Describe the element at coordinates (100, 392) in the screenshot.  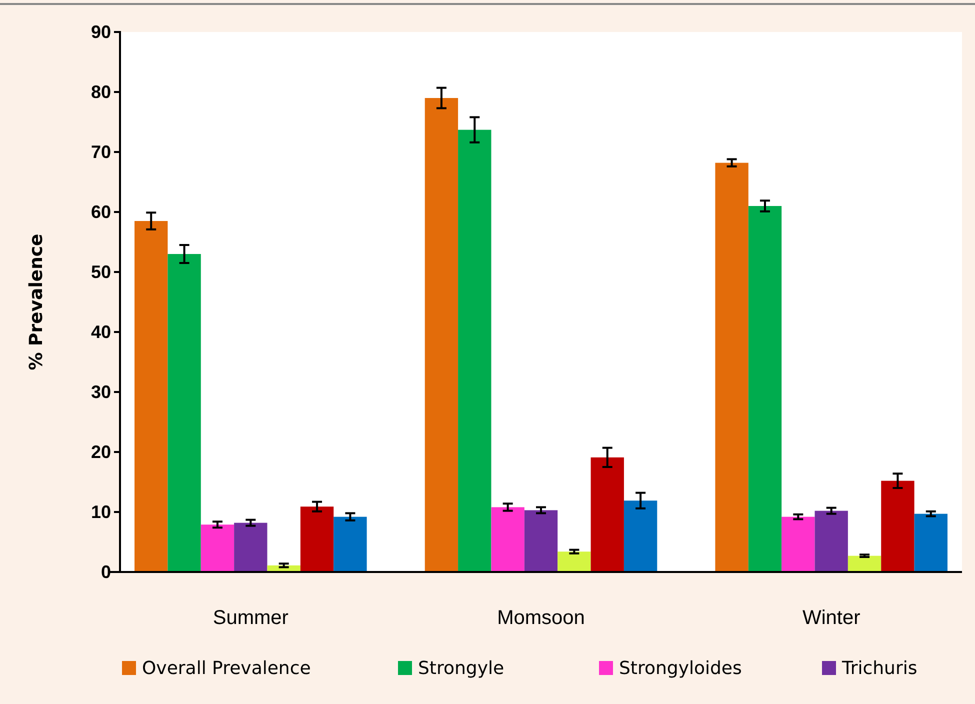
I see `y-tick-label: 30` at that location.